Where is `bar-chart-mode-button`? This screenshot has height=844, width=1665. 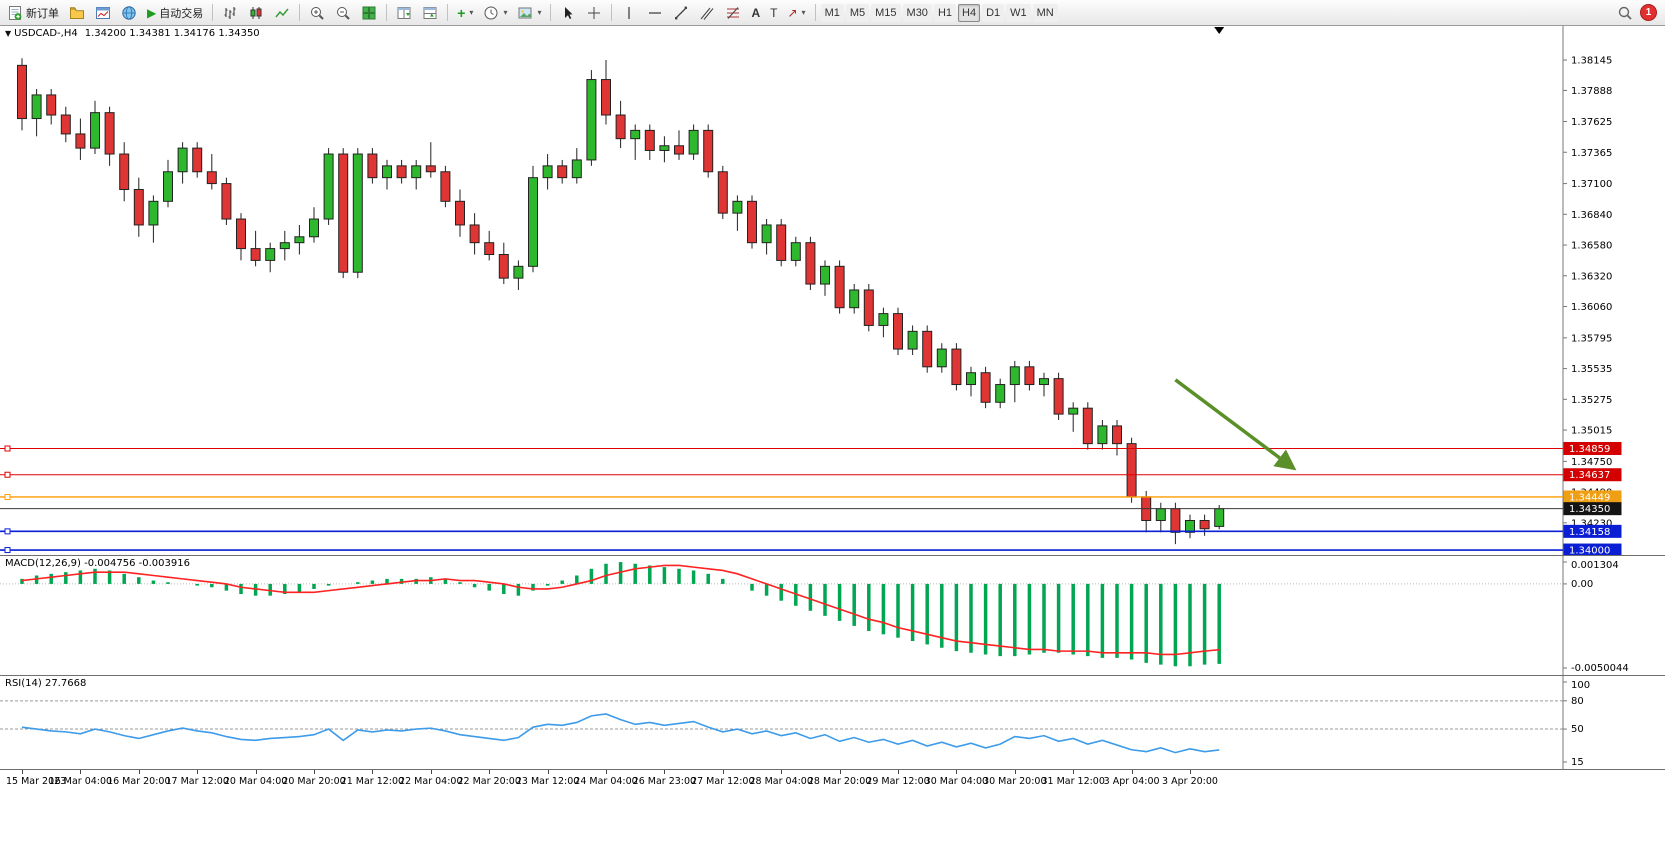 bar-chart-mode-button is located at coordinates (230, 12).